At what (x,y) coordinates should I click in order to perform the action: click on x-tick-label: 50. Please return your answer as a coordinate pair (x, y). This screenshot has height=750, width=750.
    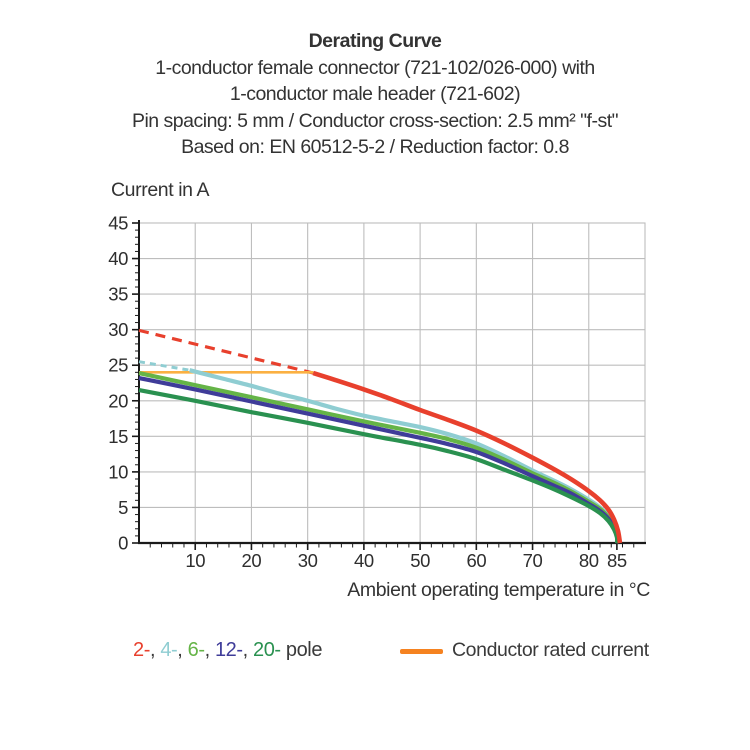
    Looking at the image, I should click on (420, 560).